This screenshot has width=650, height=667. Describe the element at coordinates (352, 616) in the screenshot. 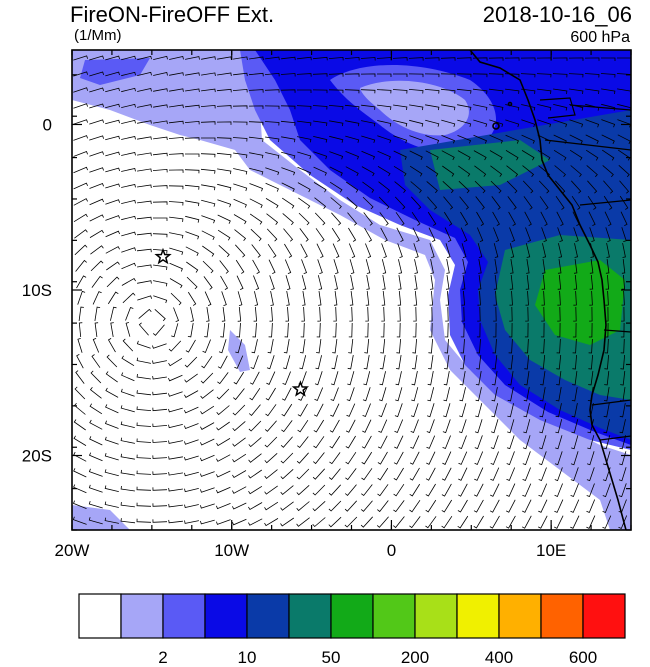

I see `colorbar` at that location.